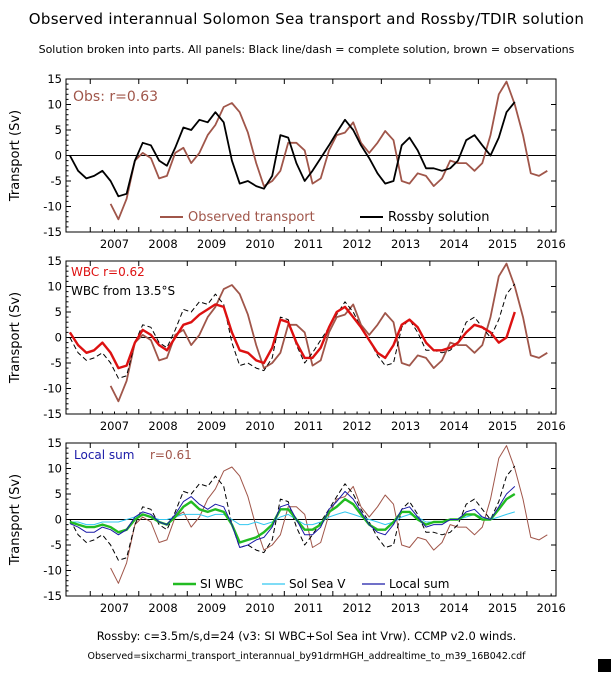  Describe the element at coordinates (56, 181) in the screenshot. I see `panel1-ytick-label: -5` at that location.